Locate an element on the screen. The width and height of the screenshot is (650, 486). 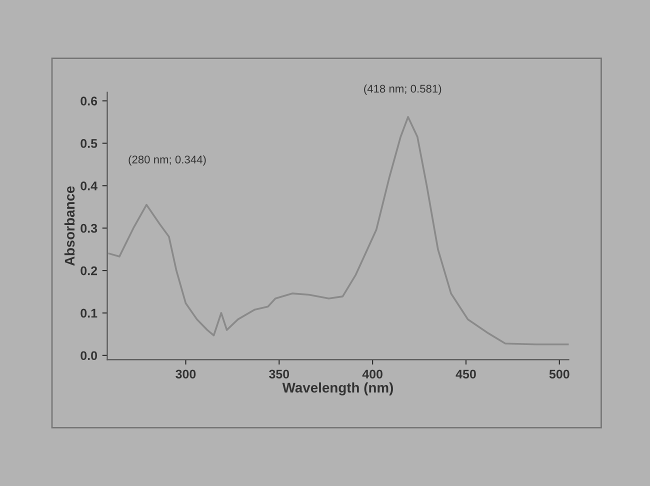
y-tick-label: 0.0 is located at coordinates (89, 355).